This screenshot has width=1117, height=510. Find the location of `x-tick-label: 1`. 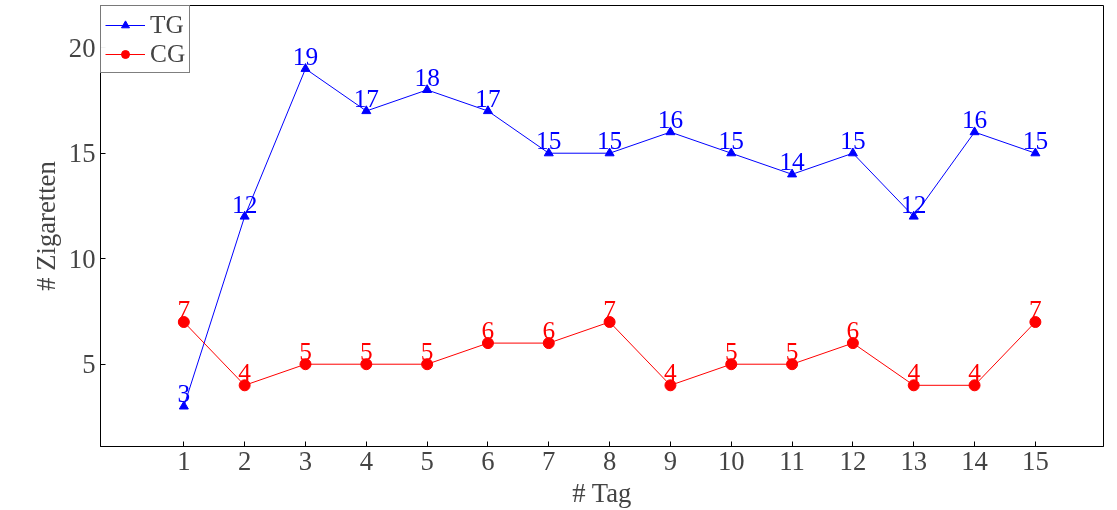

x-tick-label: 1 is located at coordinates (184, 460).